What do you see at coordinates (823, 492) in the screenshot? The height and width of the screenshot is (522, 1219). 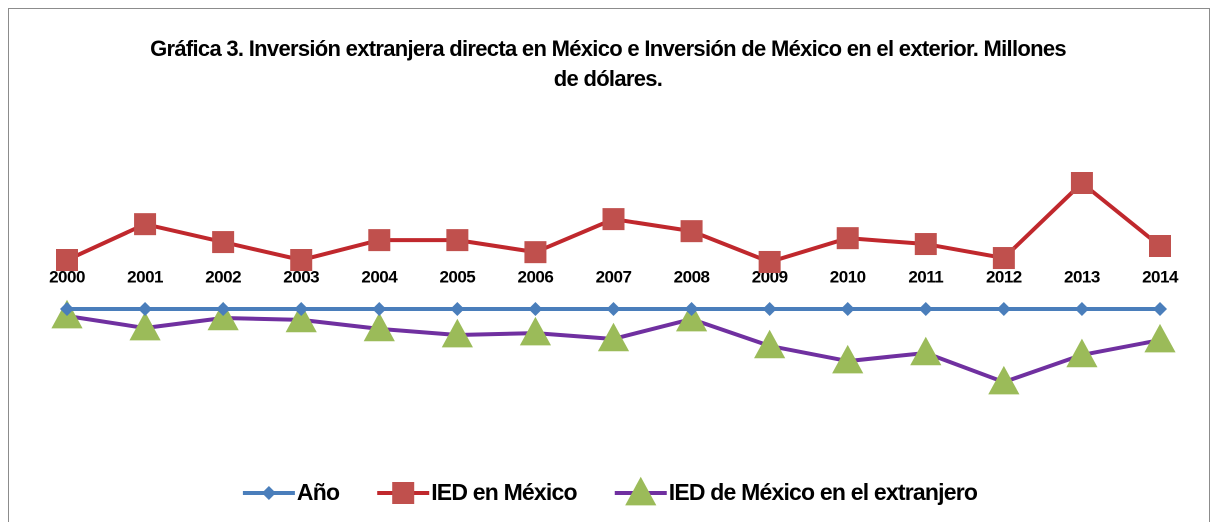 I see `legend-label: IED de México en el extranjero` at bounding box center [823, 492].